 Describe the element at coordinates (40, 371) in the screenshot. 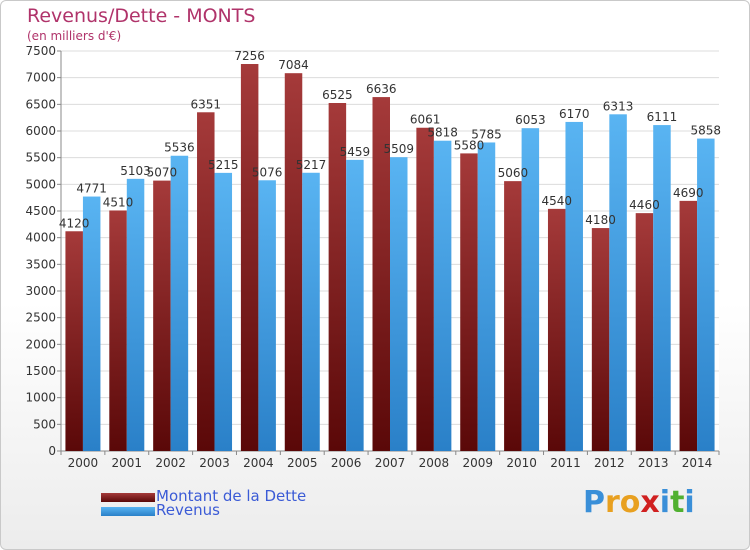

I see `y-tick-label: 1500` at that location.